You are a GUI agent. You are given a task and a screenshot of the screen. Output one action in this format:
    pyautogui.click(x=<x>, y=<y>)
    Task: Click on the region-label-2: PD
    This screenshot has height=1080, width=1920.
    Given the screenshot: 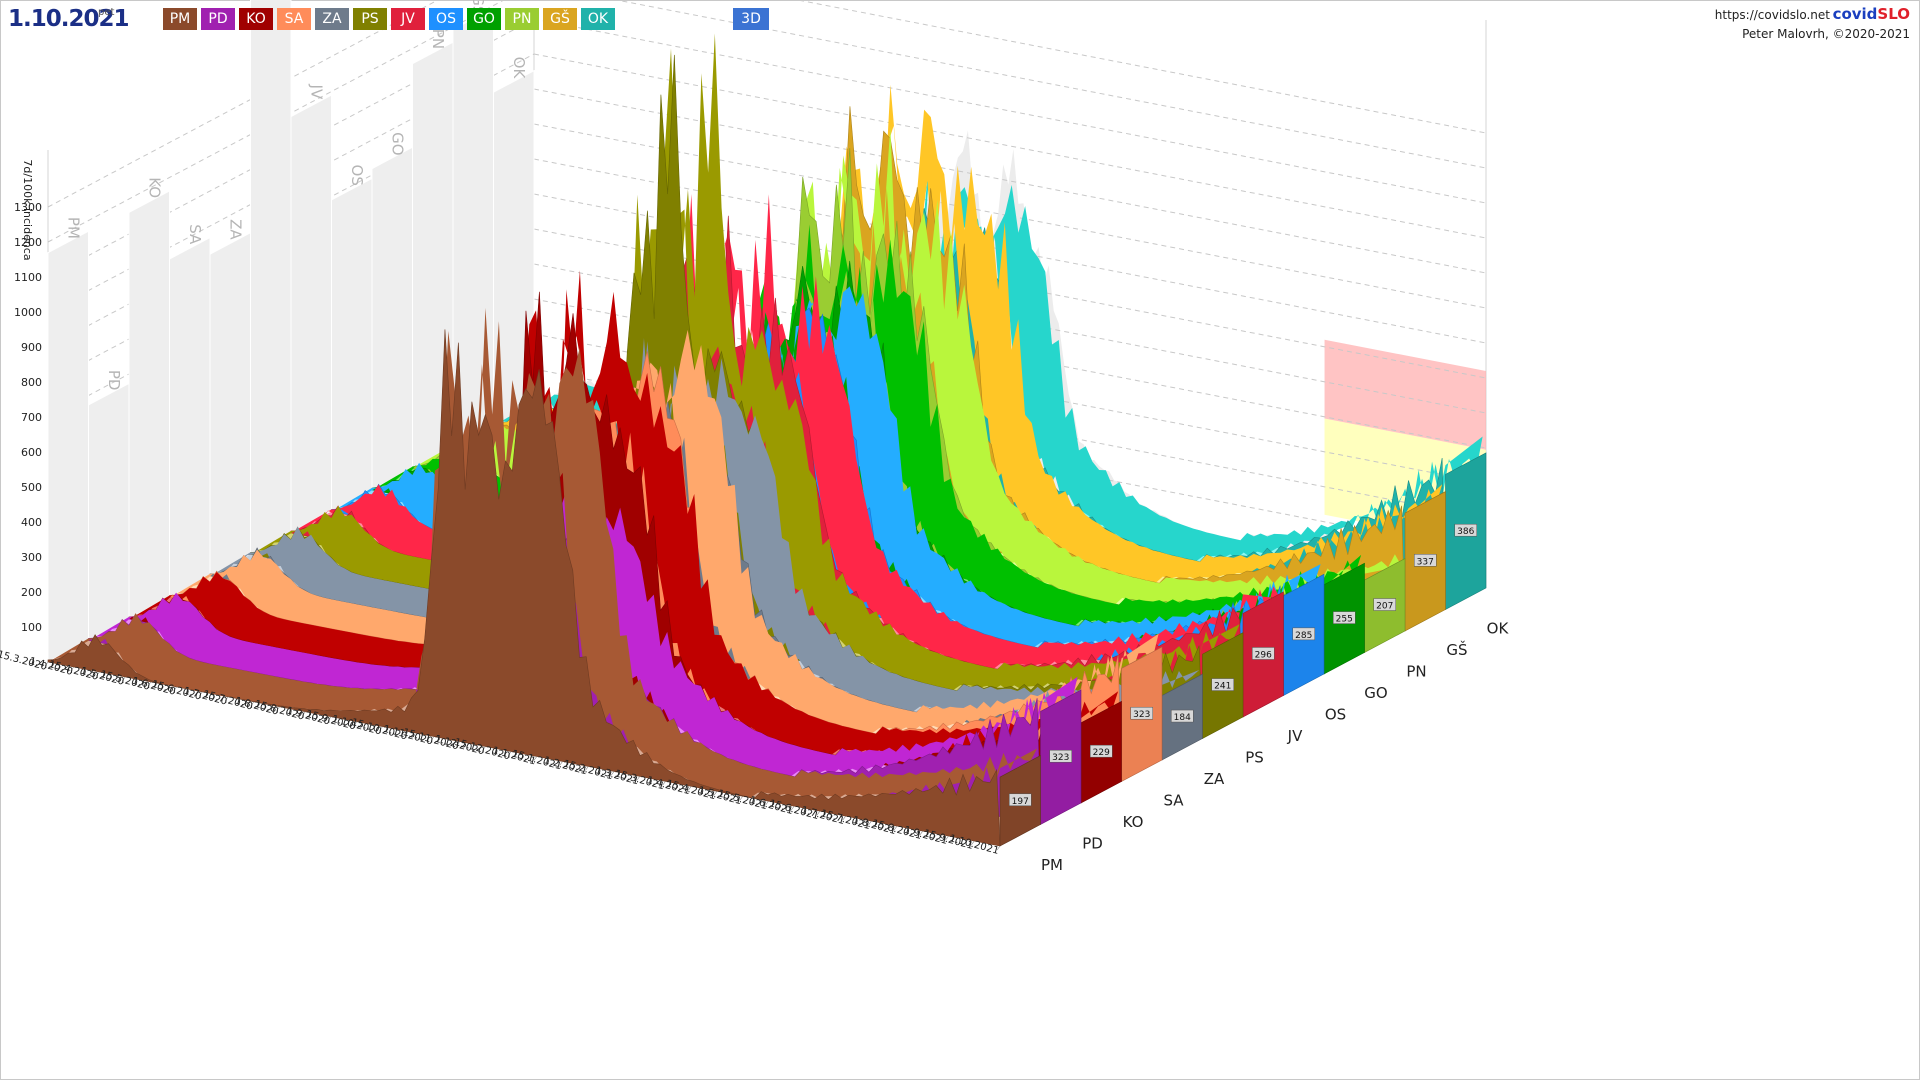 What is the action you would take?
    pyautogui.click(x=1092, y=844)
    